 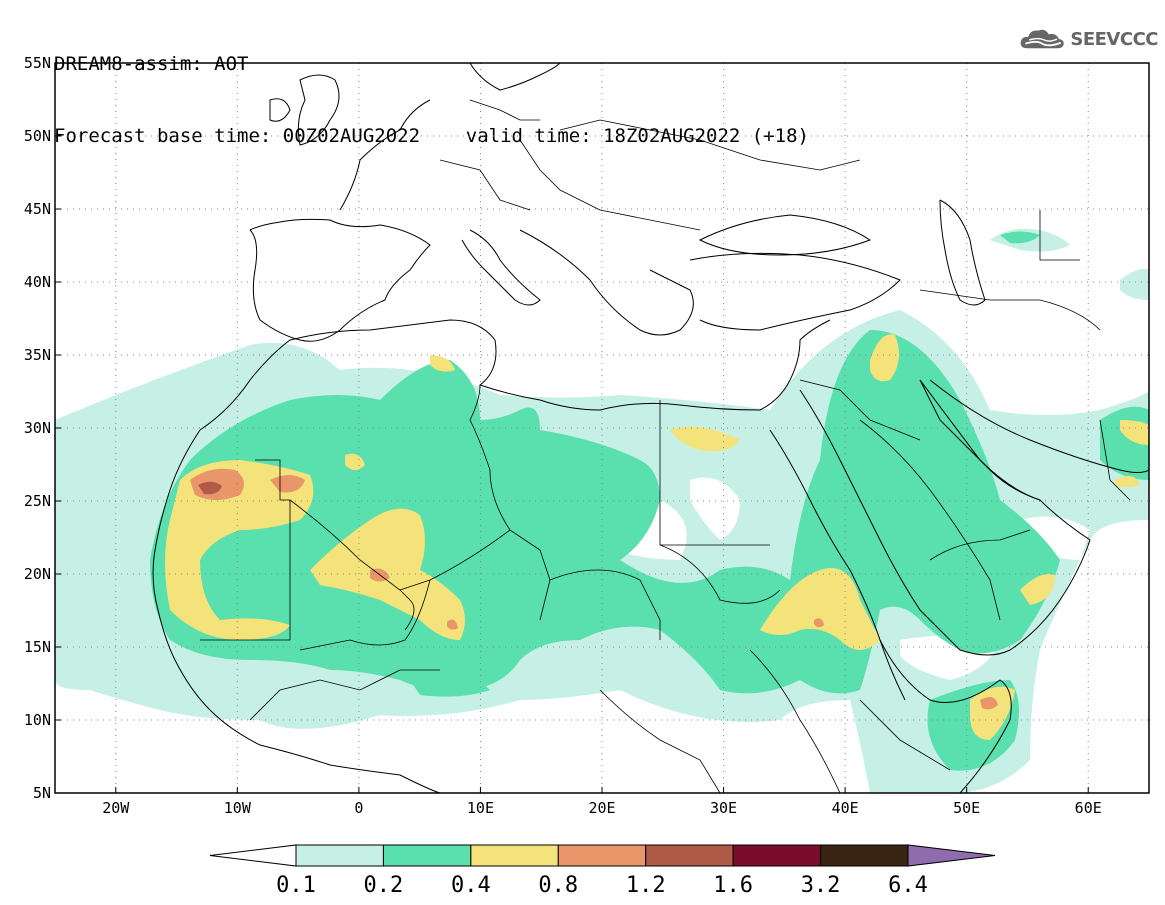 I want to click on colorbar-label: 6.4, so click(x=908, y=885).